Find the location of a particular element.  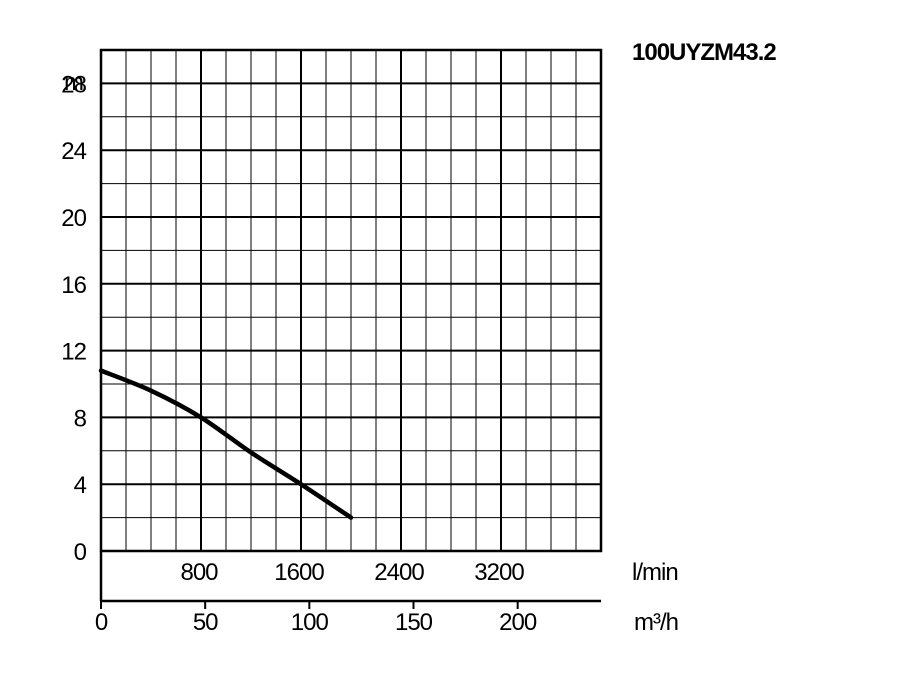

series-line is located at coordinates (226, 444).